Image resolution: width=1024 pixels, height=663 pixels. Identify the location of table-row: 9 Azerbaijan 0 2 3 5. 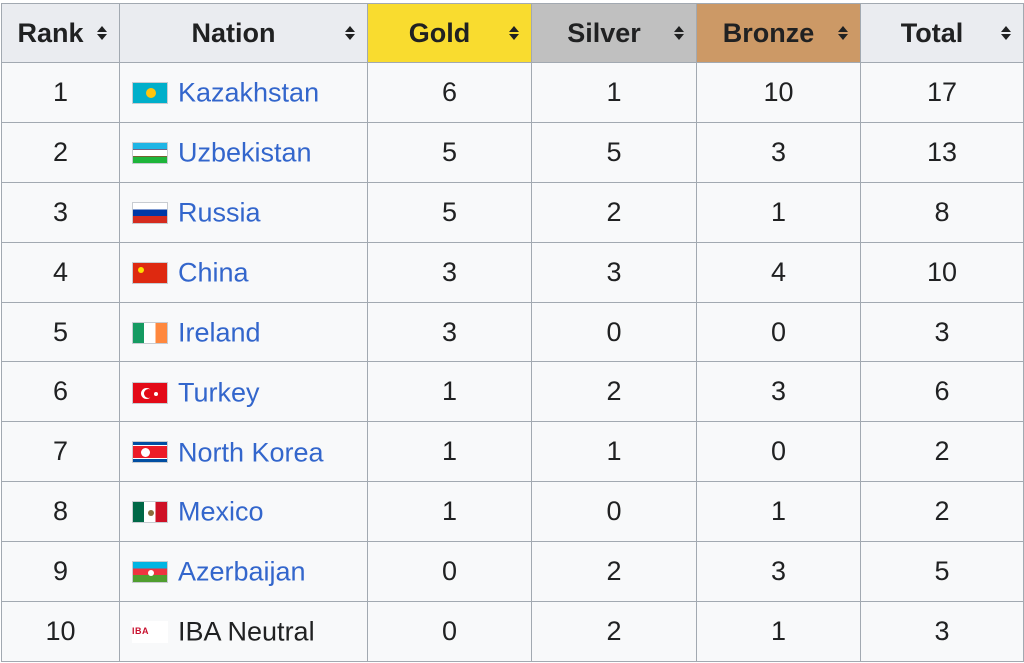
(512, 572).